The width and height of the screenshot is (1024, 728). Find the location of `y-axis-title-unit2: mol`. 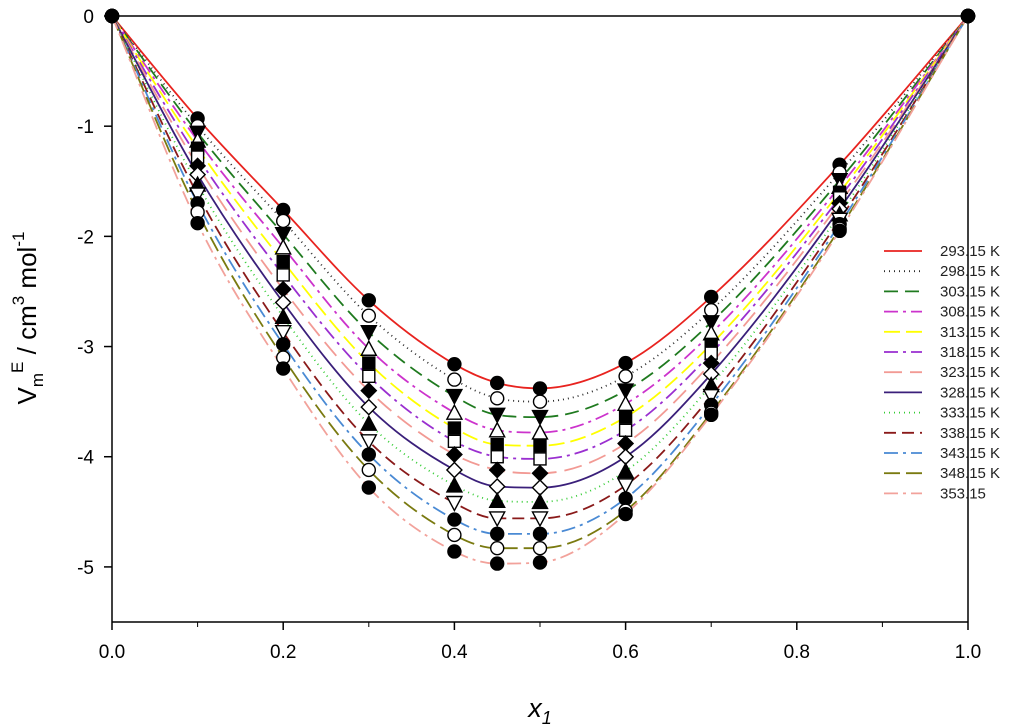

y-axis-title-unit2: mol is located at coordinates (27, 271).